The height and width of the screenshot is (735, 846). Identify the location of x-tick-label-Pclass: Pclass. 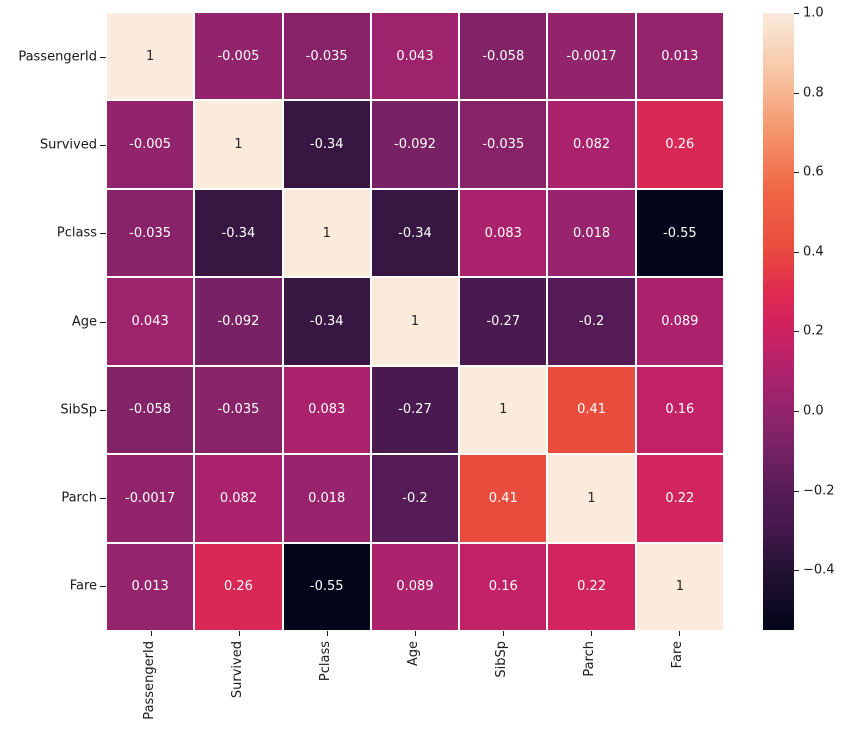
(325, 661).